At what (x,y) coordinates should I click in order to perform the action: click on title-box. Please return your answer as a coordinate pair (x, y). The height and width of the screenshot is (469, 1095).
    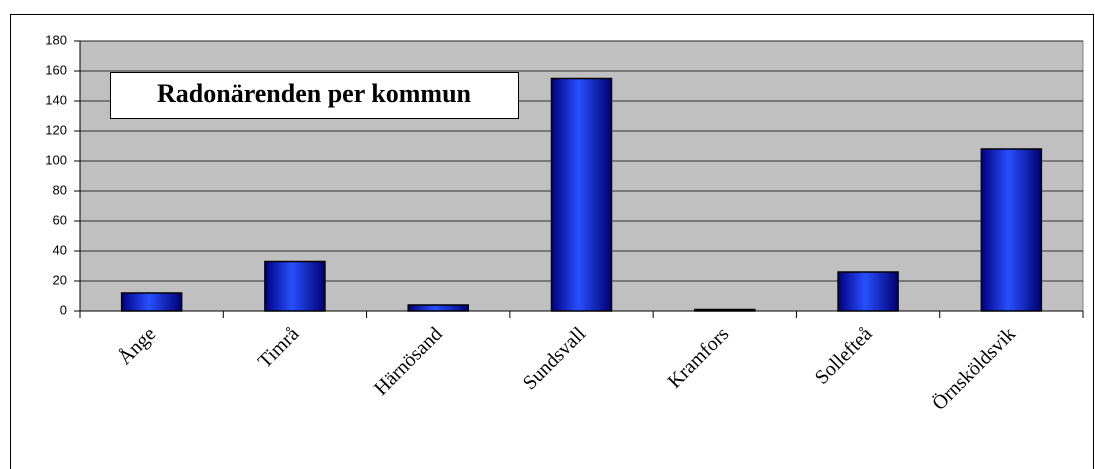
    Looking at the image, I should click on (314, 95).